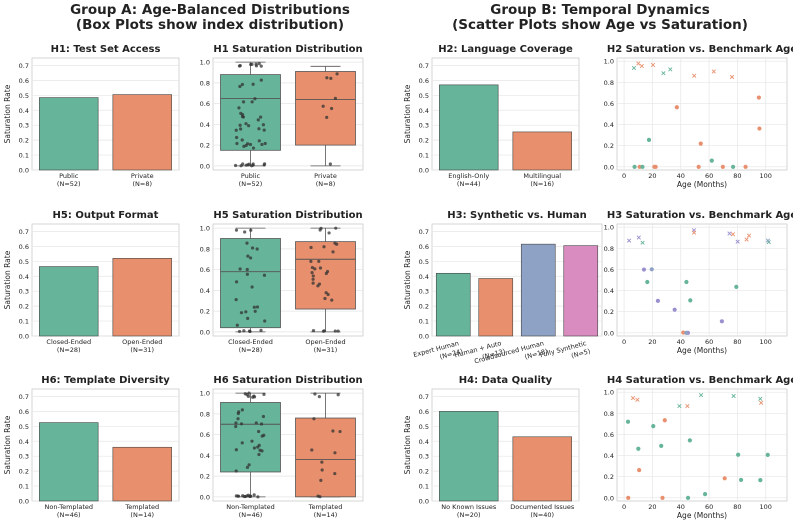 The height and width of the screenshot is (522, 793). I want to click on h4-bar-ytick-label: 0.0, so click(424, 502).